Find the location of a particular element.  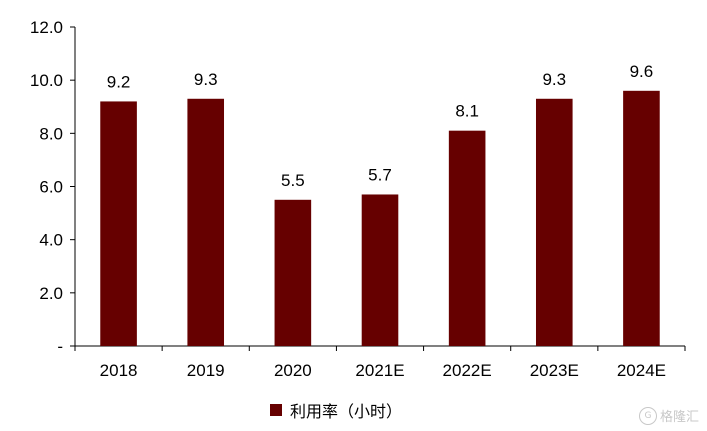

legend: 利用率（小时） is located at coordinates (336, 410).